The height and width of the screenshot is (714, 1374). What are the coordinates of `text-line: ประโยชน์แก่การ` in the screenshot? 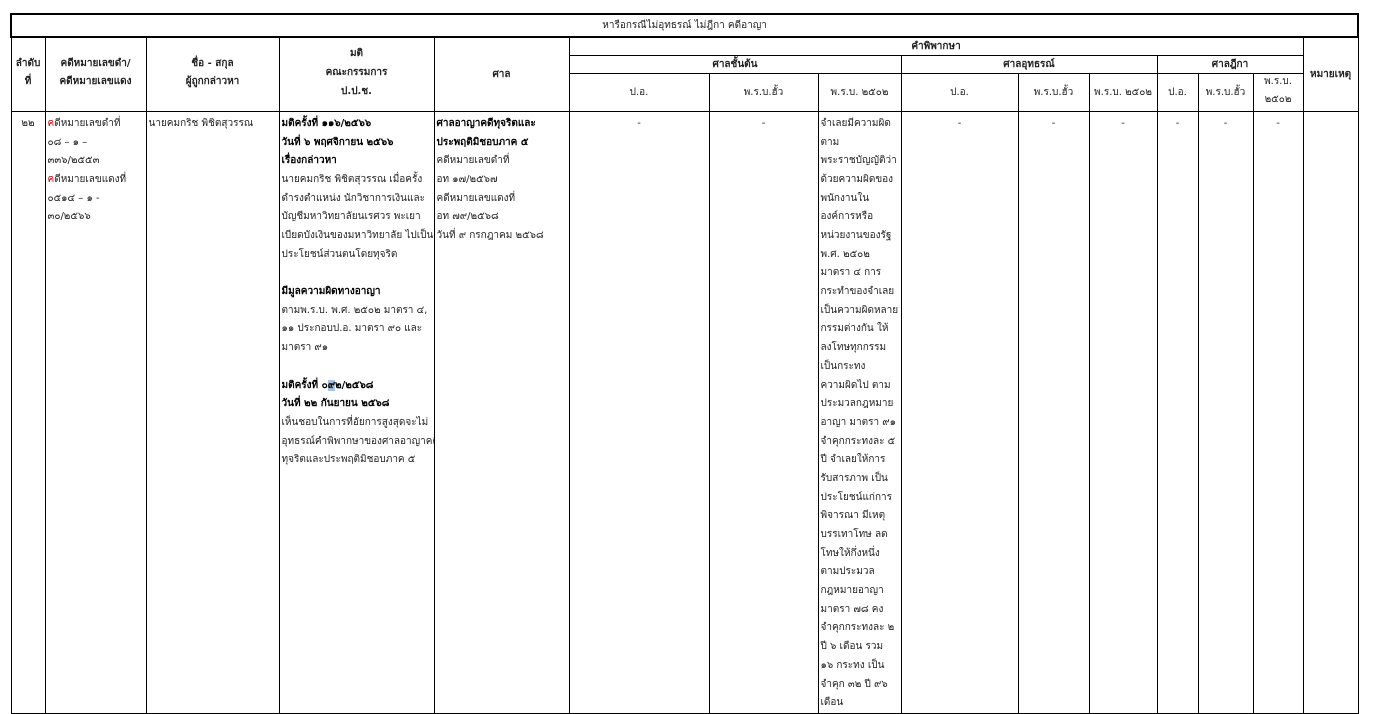 It's located at (856, 497).